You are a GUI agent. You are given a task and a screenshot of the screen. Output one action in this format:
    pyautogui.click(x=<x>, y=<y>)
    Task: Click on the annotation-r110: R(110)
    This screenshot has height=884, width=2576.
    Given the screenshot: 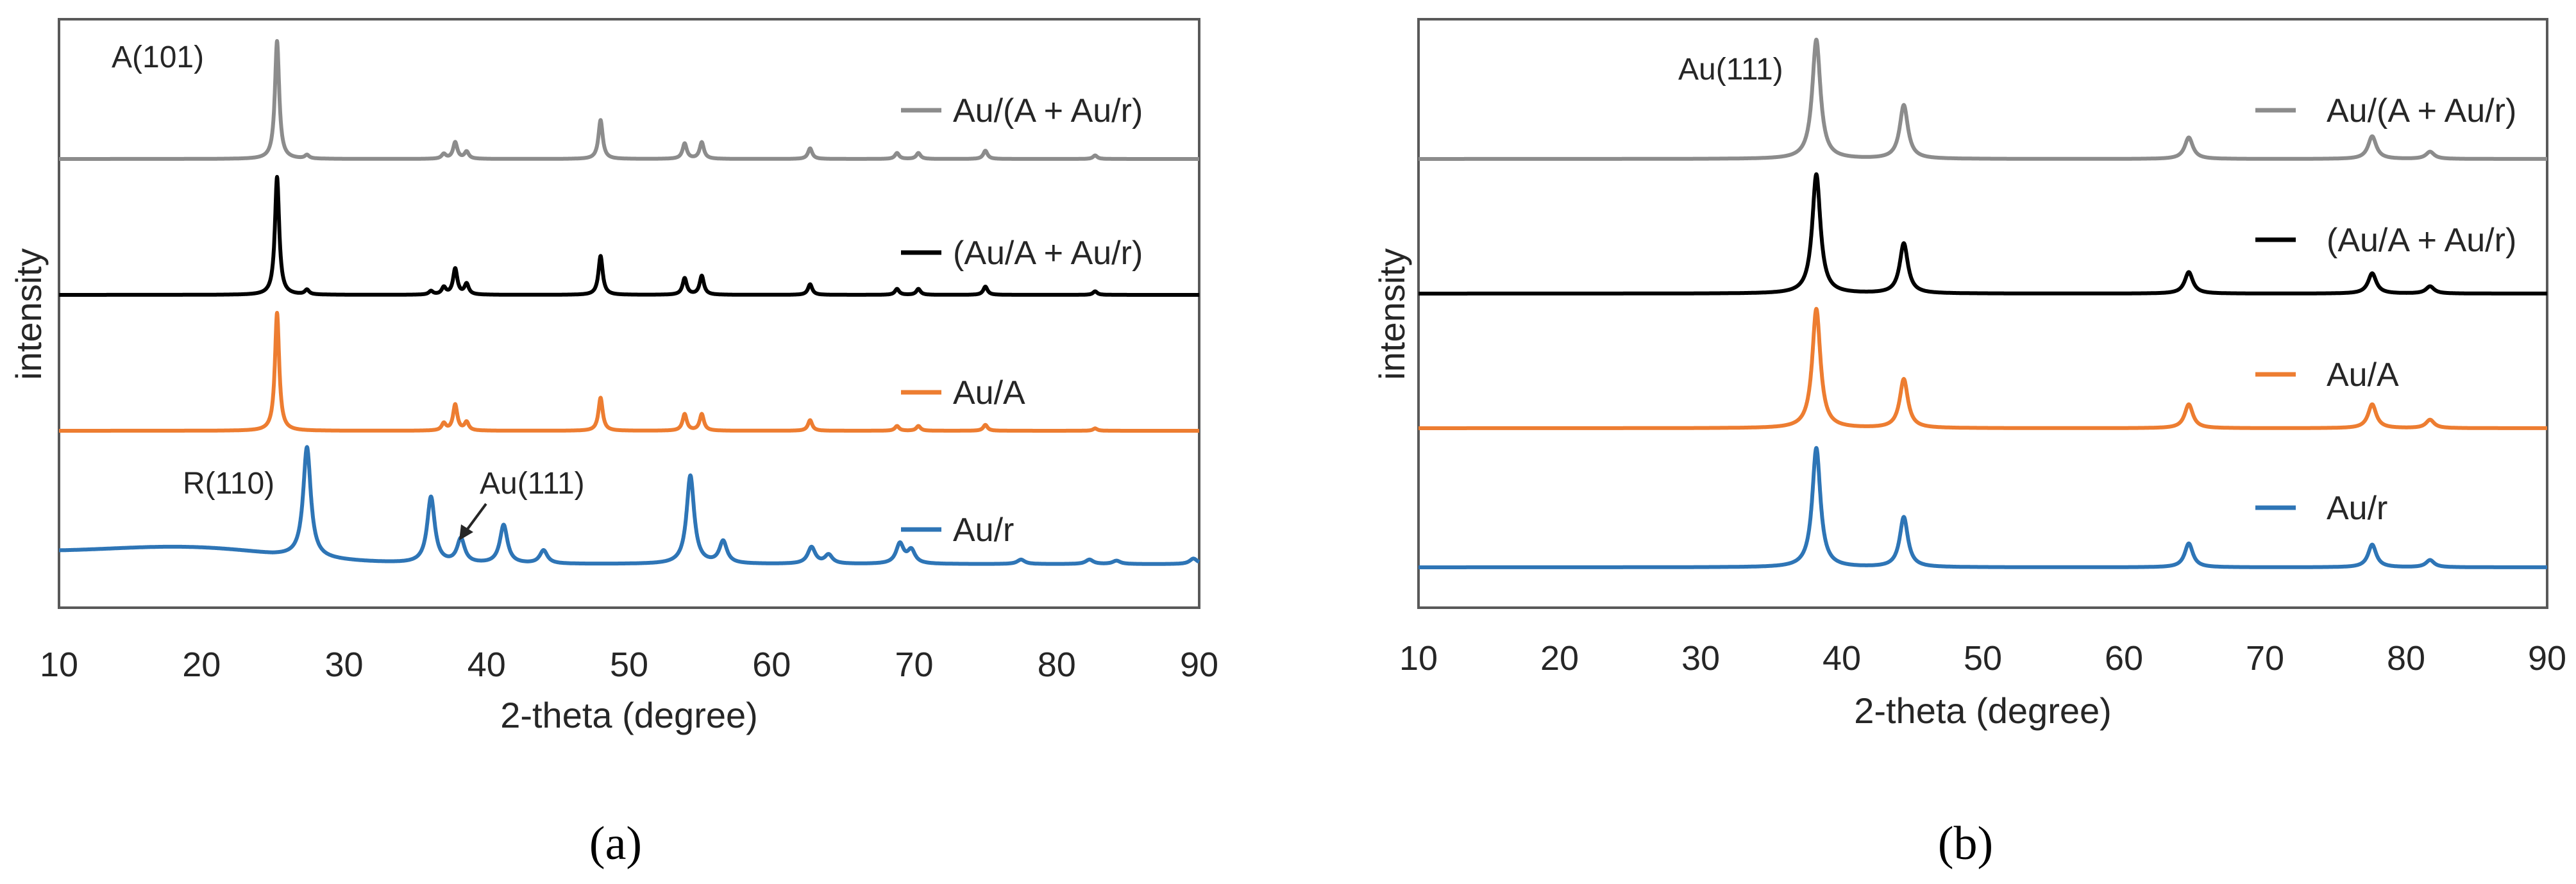 What is the action you would take?
    pyautogui.click(x=228, y=484)
    